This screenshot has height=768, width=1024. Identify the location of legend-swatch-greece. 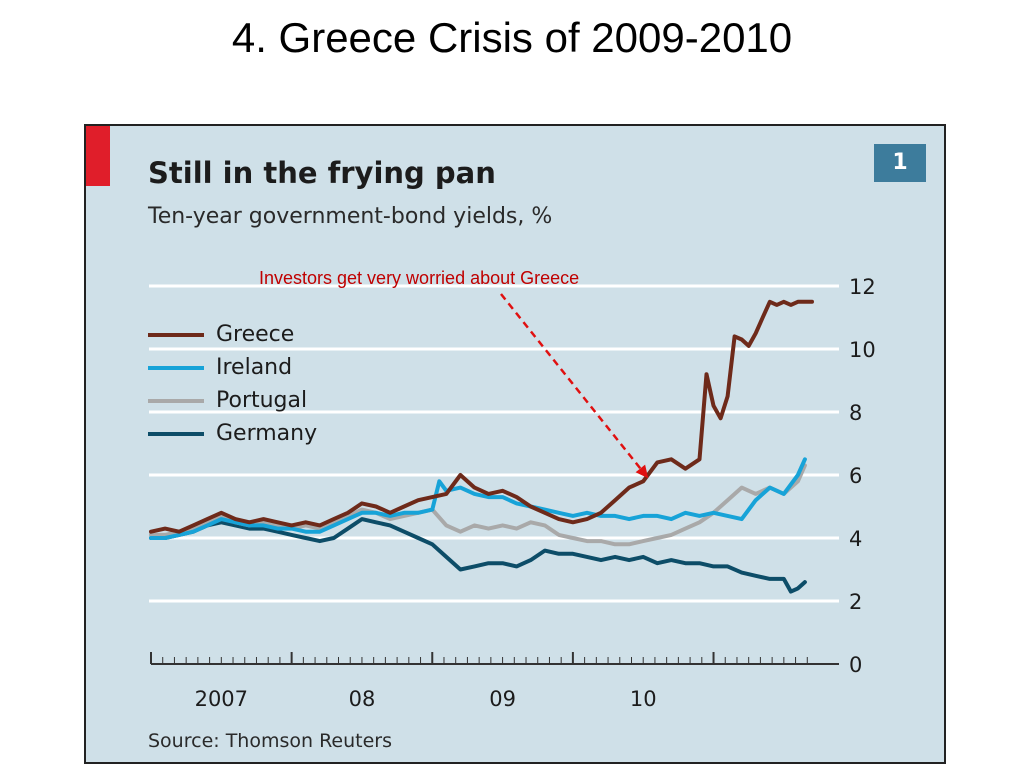
(176, 334).